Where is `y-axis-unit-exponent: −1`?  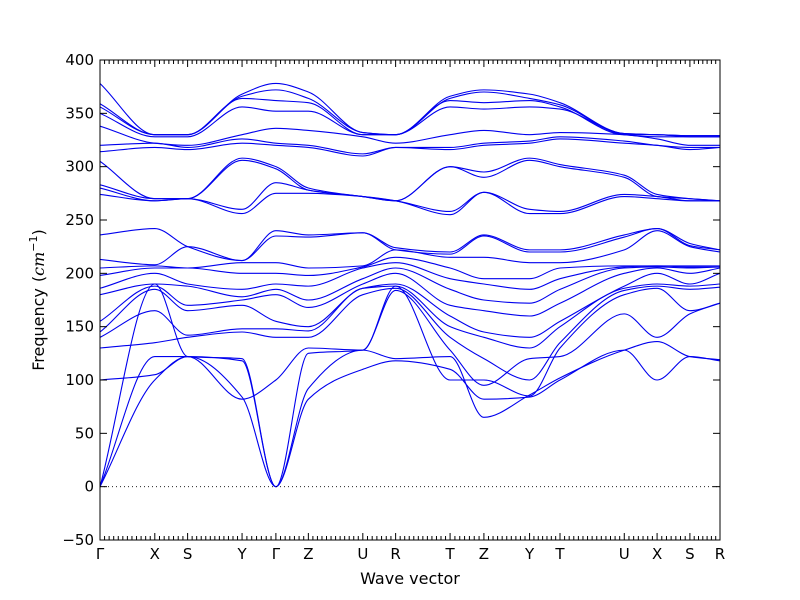
y-axis-unit-exponent: −1 is located at coordinates (33, 243).